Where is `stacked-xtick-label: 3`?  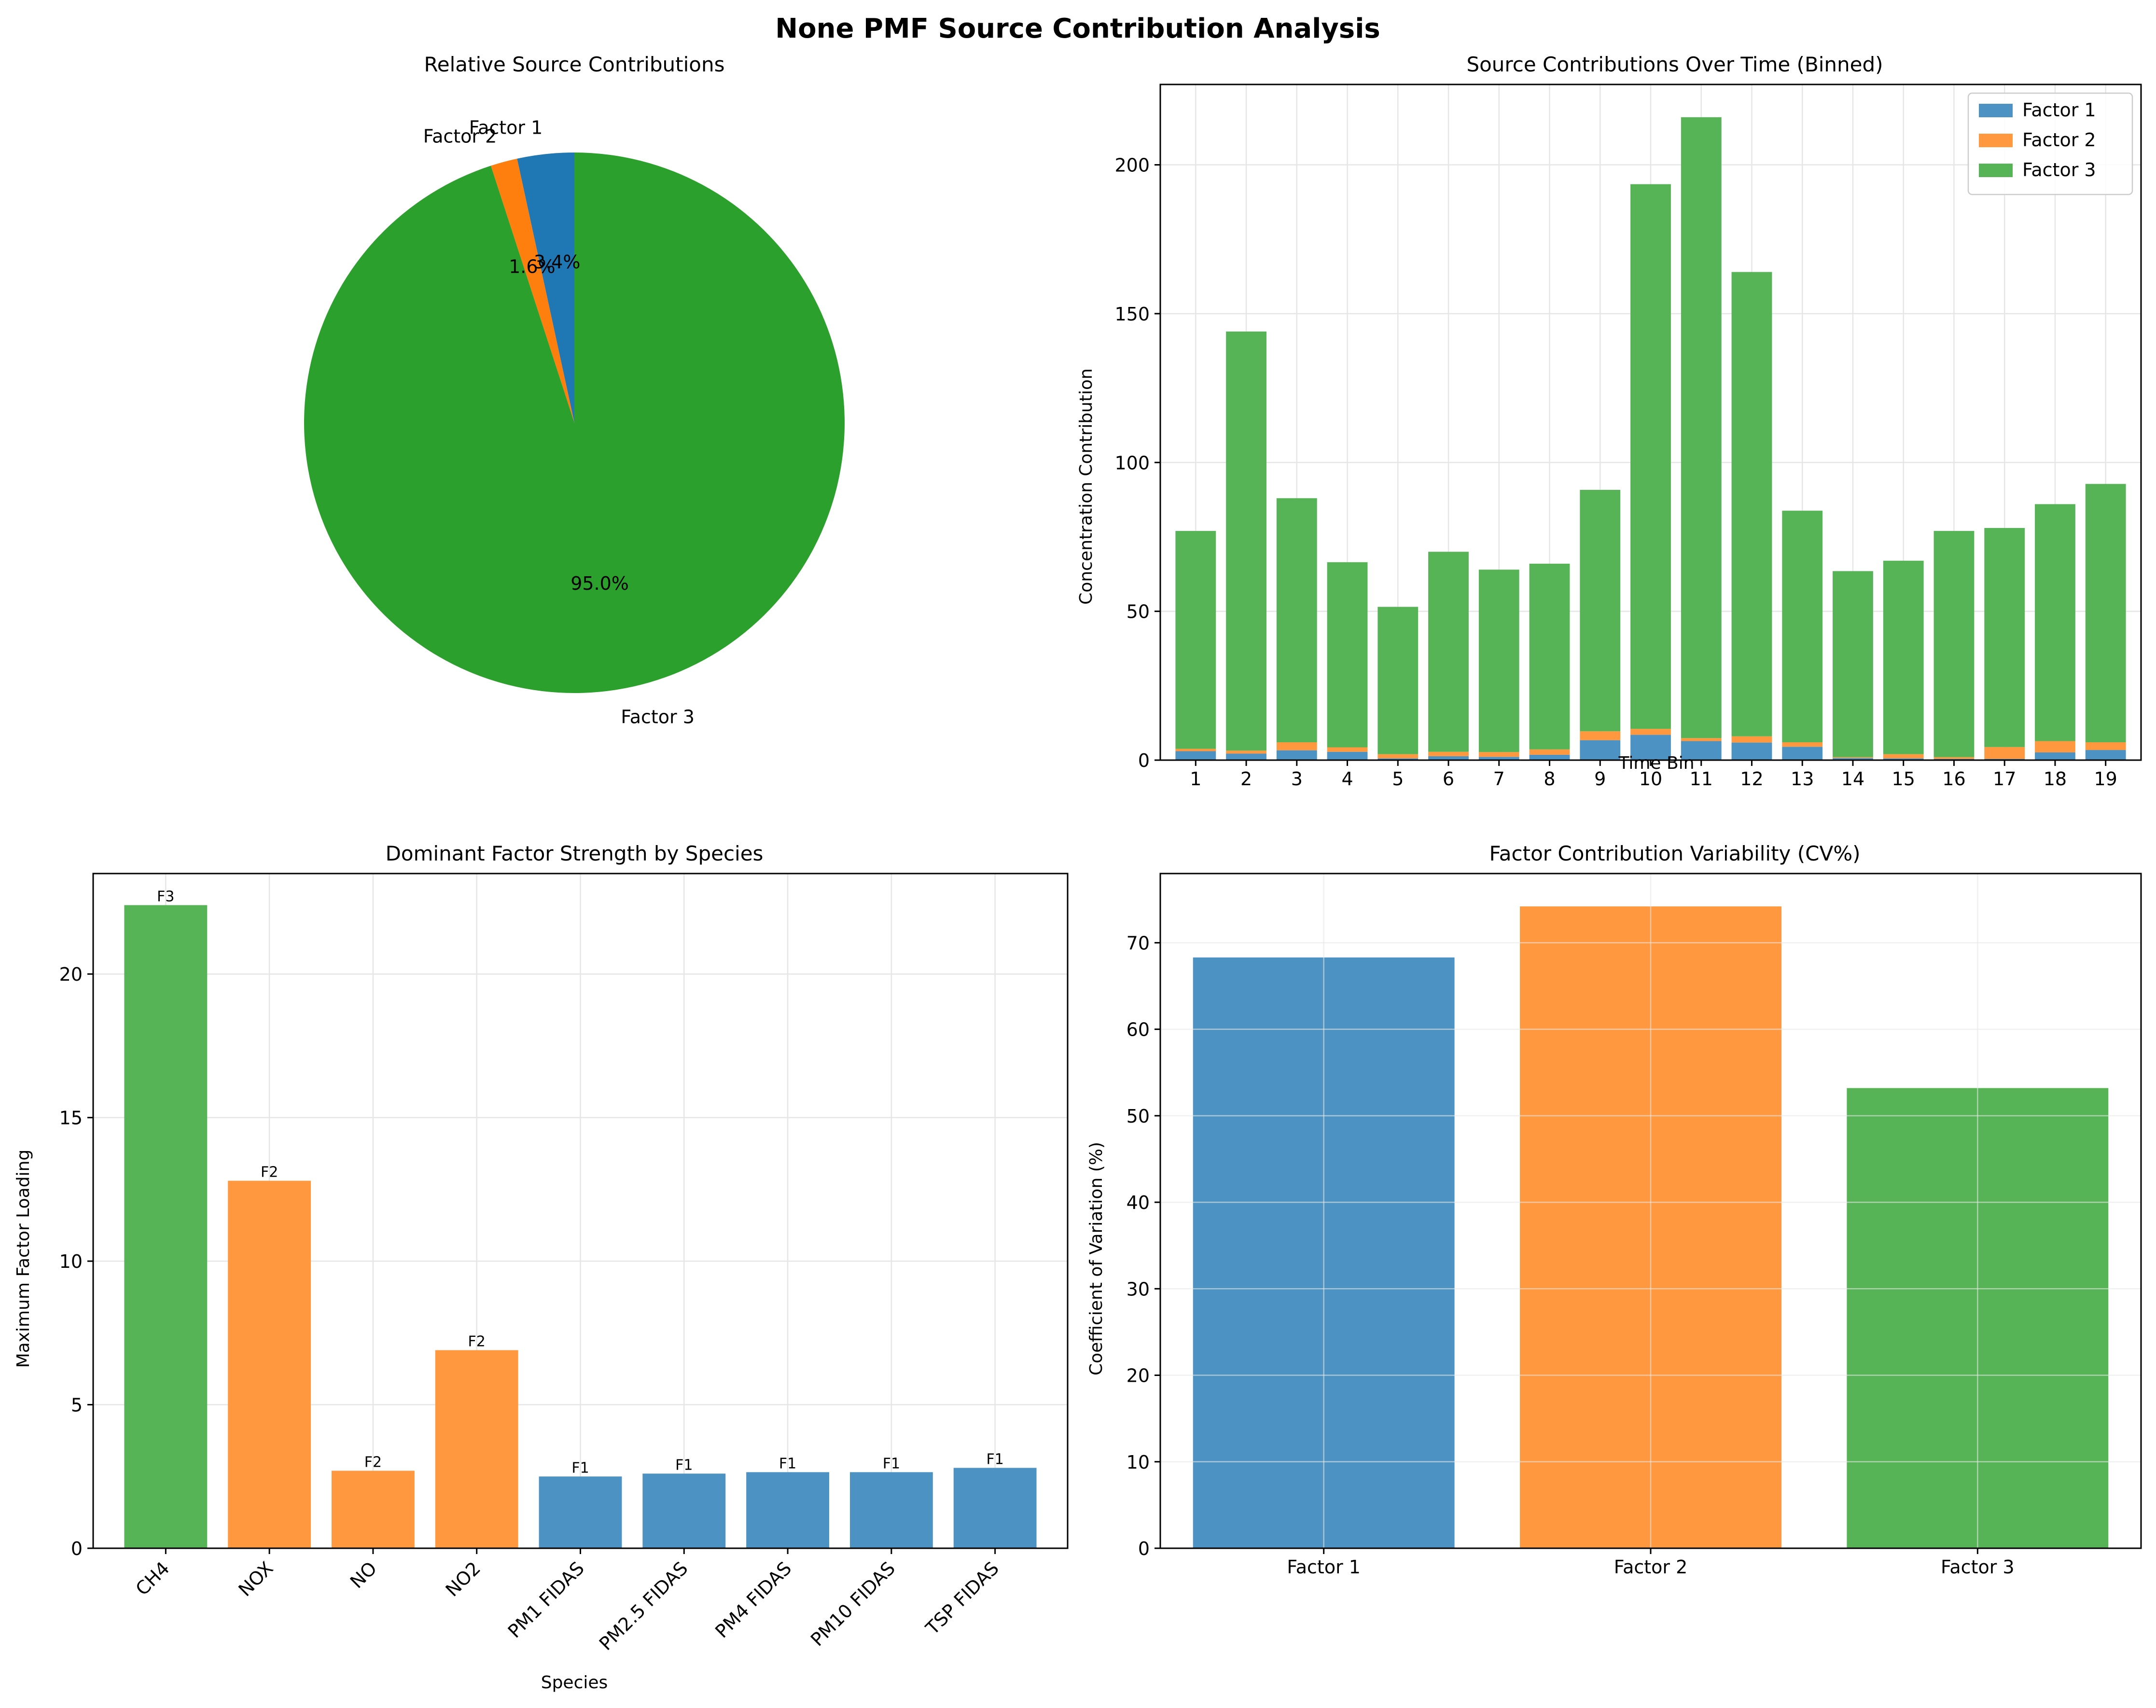 stacked-xtick-label: 3 is located at coordinates (1297, 779).